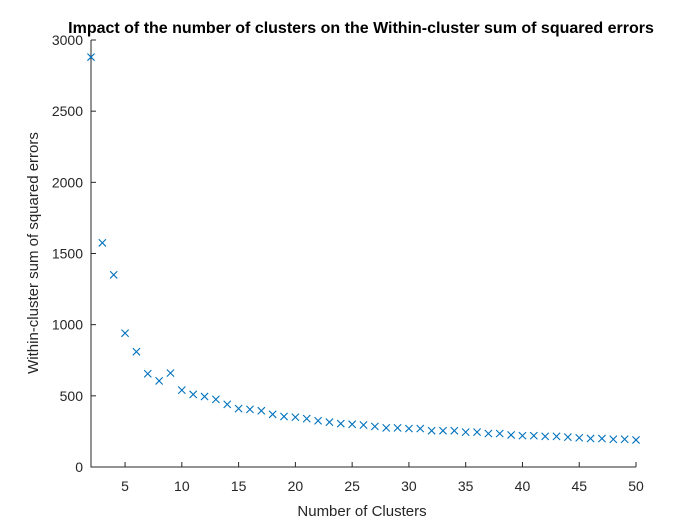 Image resolution: width=700 pixels, height=525 pixels. What do you see at coordinates (579, 486) in the screenshot?
I see `x-tick-label: 45` at bounding box center [579, 486].